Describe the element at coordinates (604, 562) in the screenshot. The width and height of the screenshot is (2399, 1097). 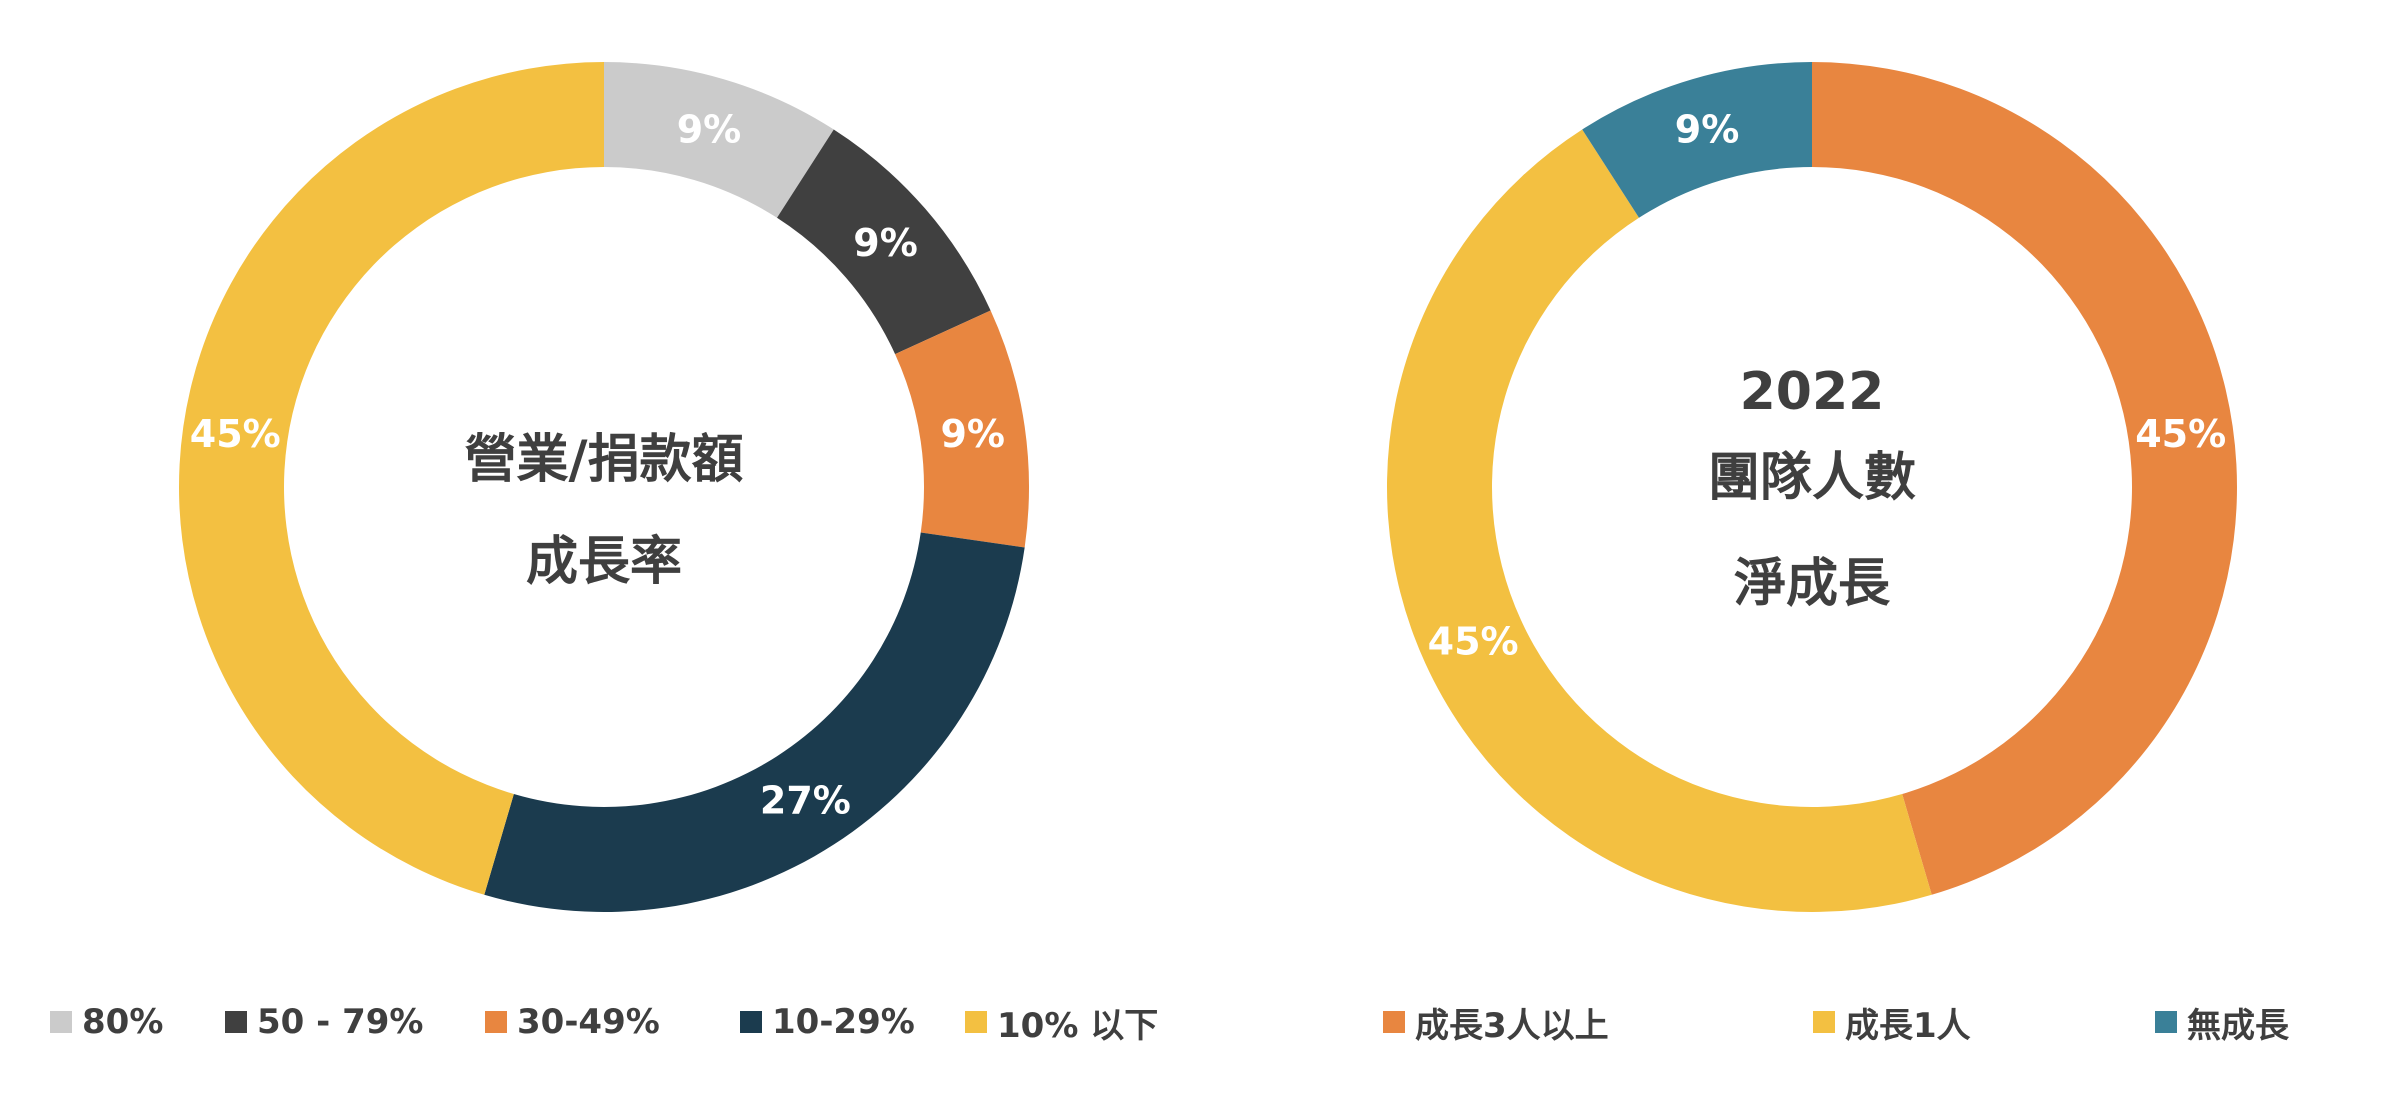
I see `donut-center-title: 成長率` at that location.